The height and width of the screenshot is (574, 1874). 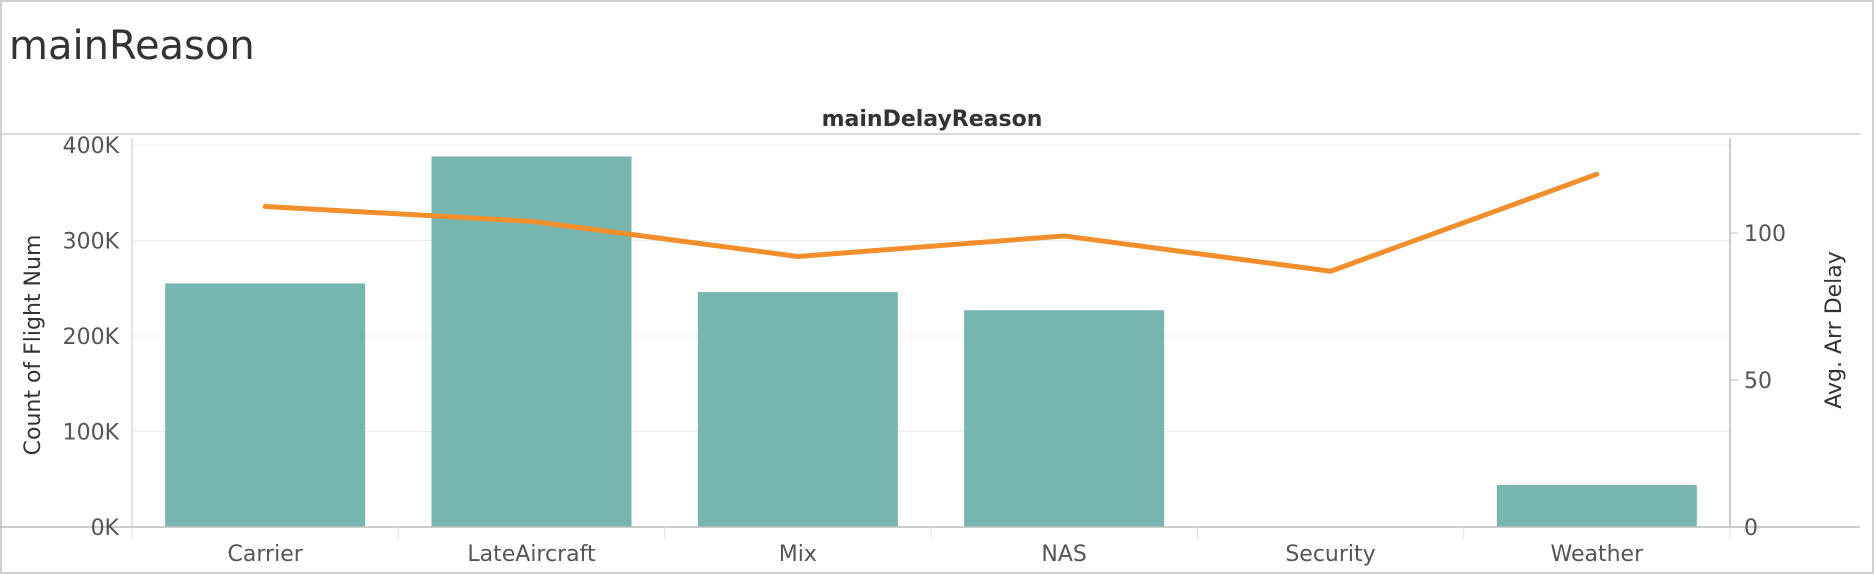 I want to click on x-tick-label: NAS, so click(x=1063, y=554).